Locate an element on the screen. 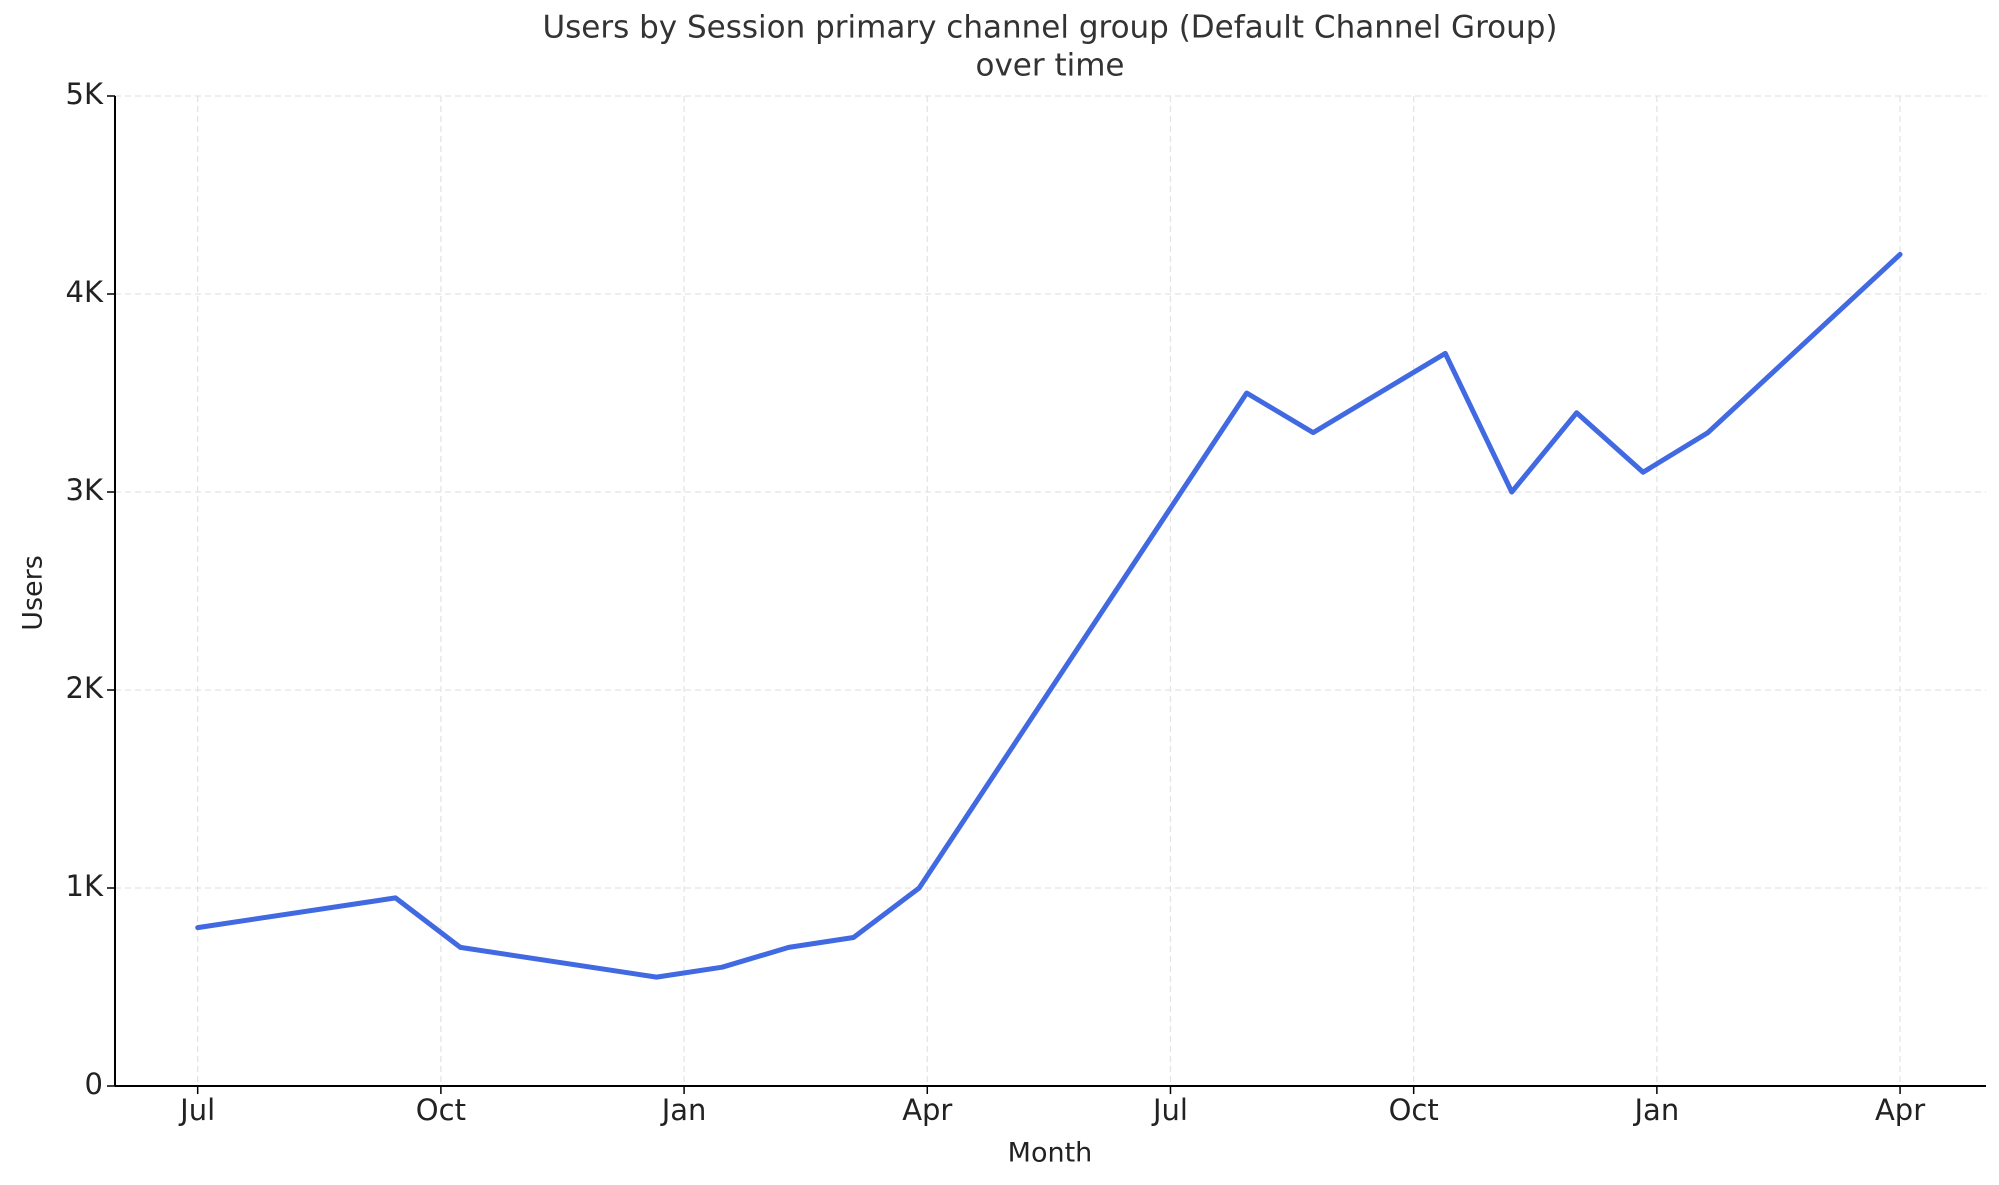  y-tick-label: 2K is located at coordinates (85, 688).